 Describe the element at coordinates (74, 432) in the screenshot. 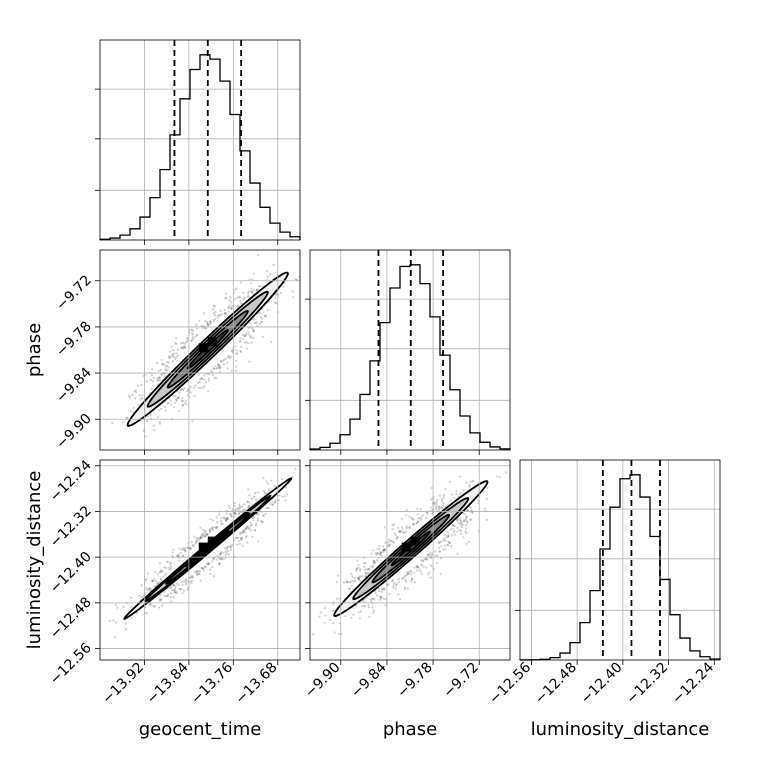

I see `ytick-label-phase-0: −9.90` at that location.